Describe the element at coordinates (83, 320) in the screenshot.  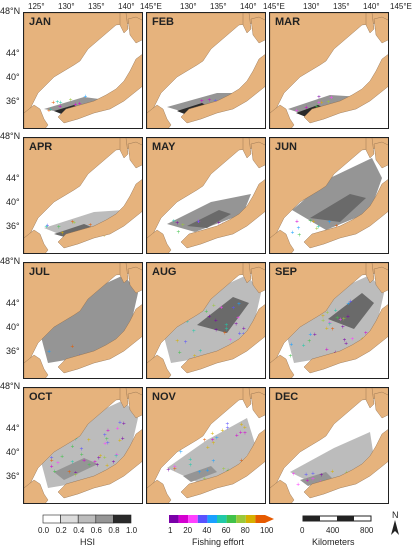
I see `sea-of-japan-map: ++++++++` at that location.